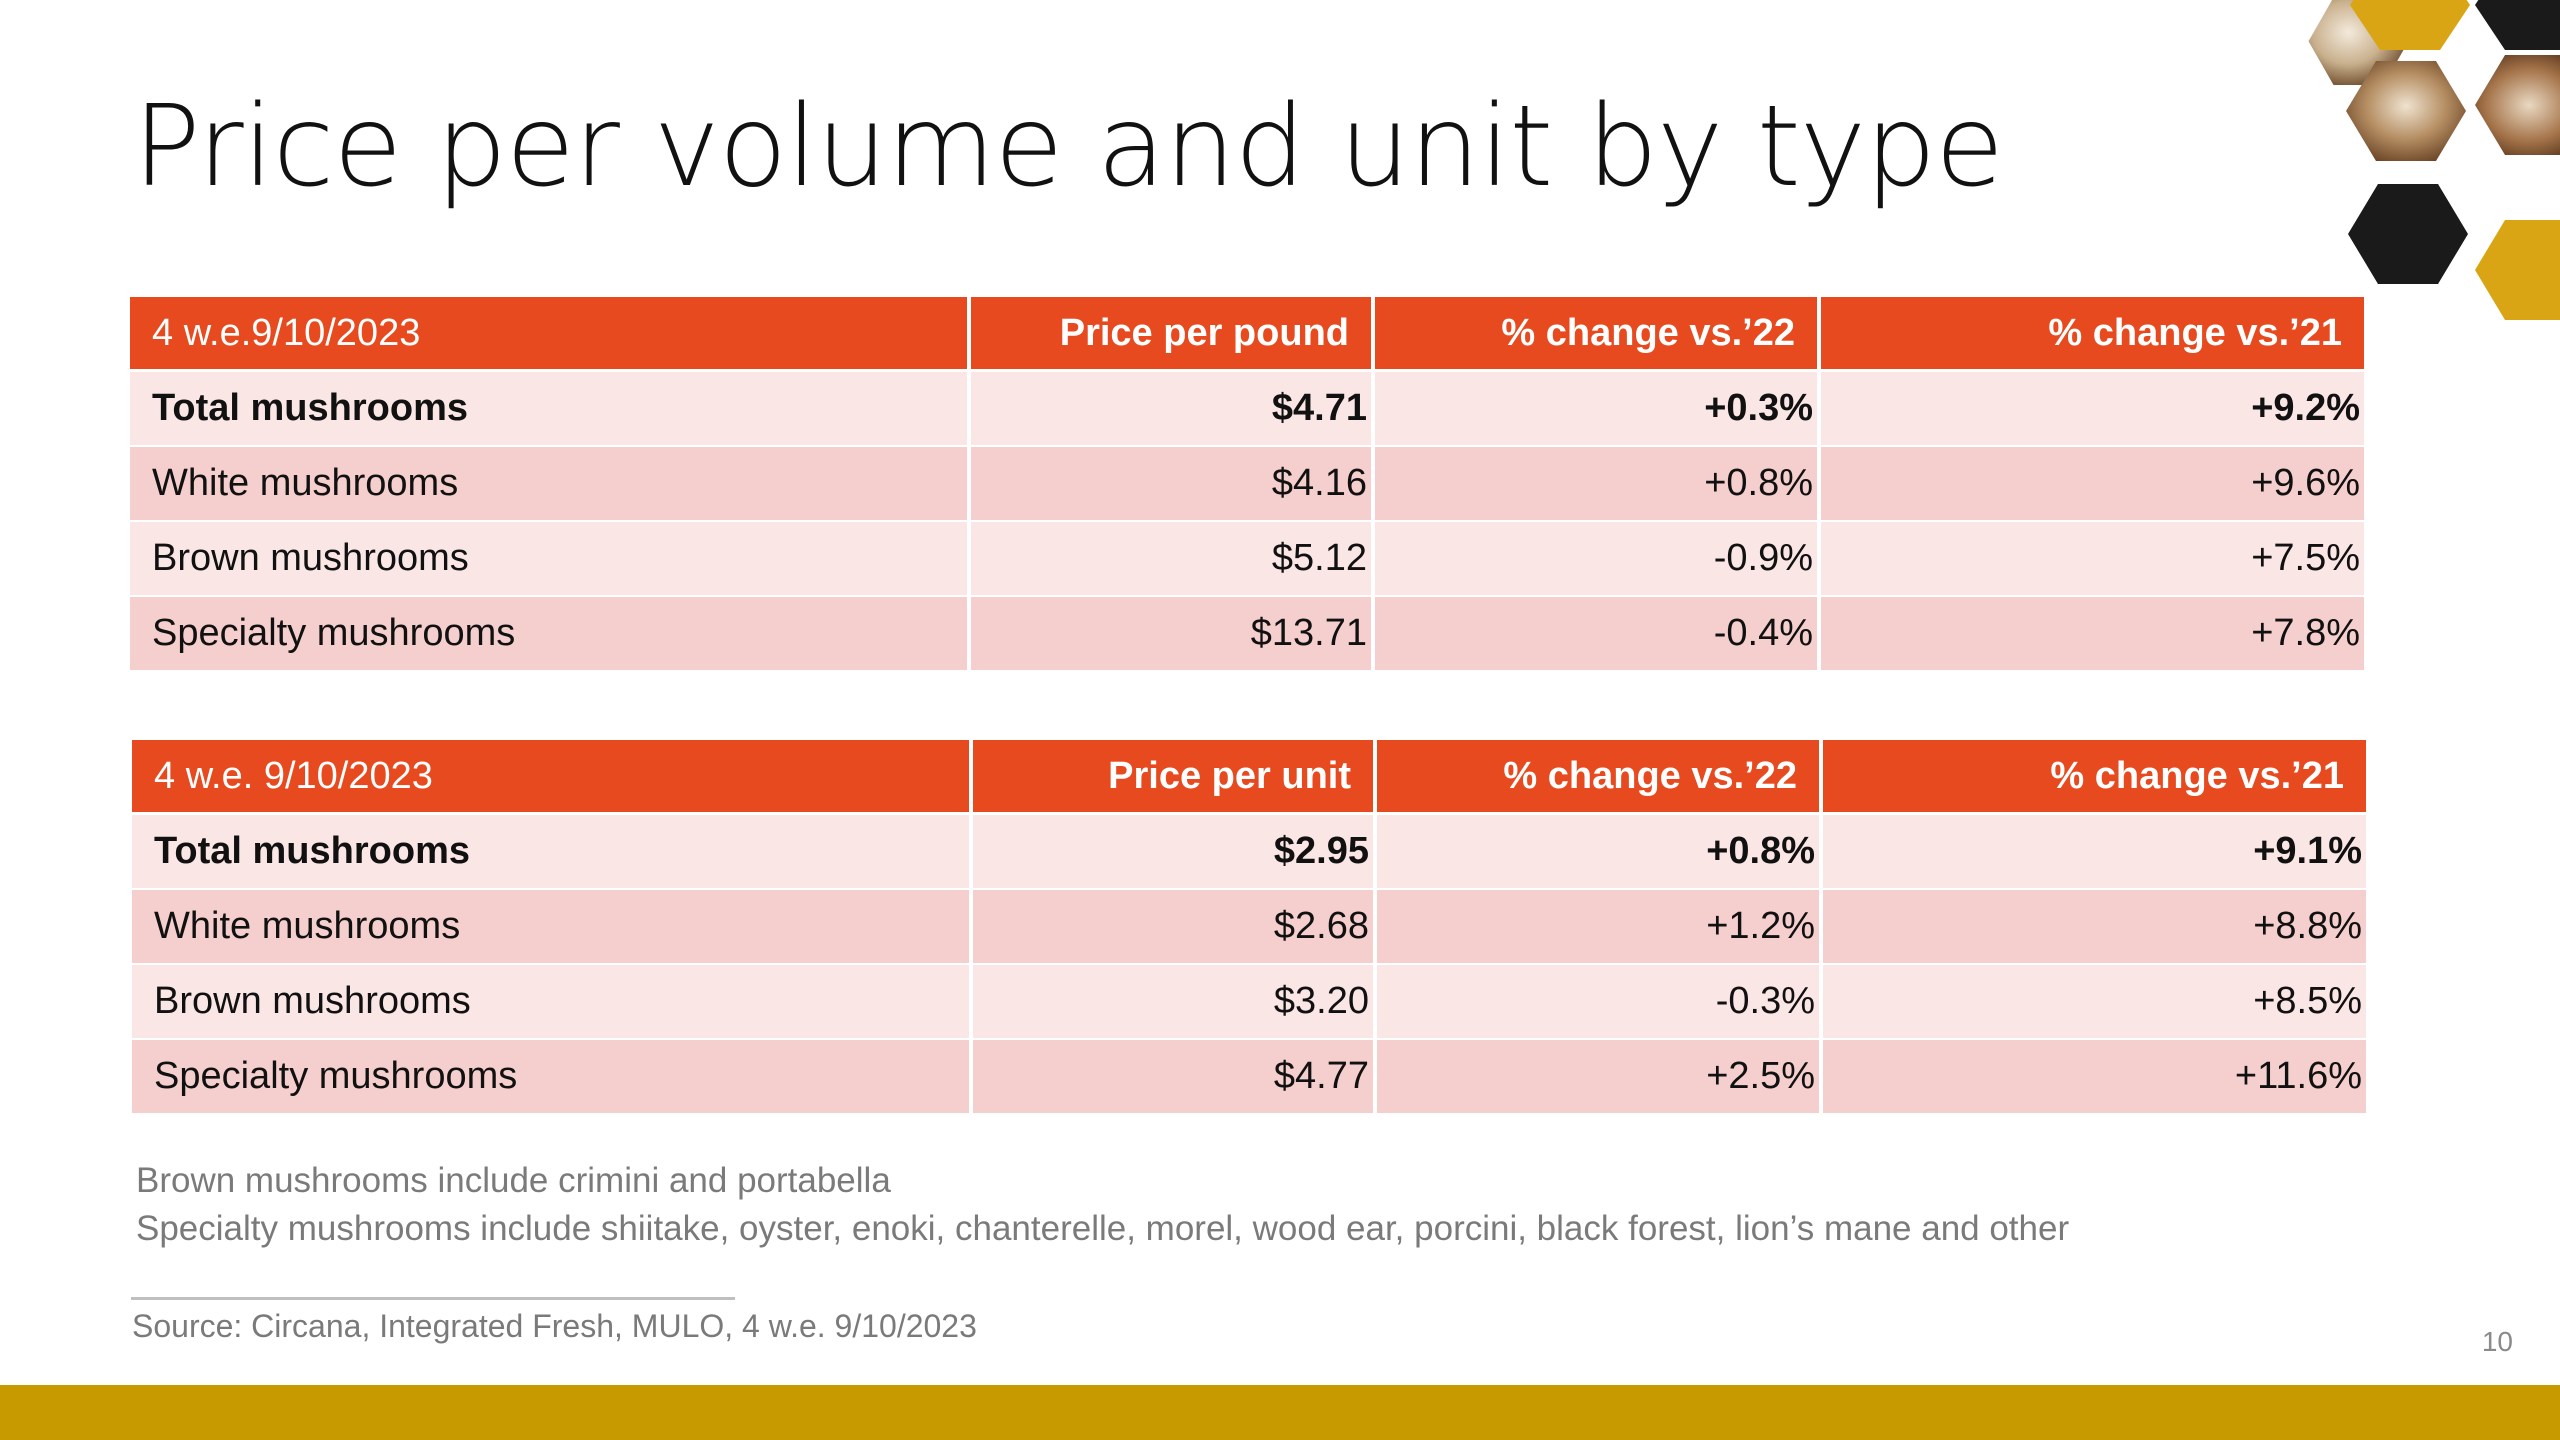  Describe the element at coordinates (2094, 1077) in the screenshot. I see `change-21-cell: +11.6%` at that location.